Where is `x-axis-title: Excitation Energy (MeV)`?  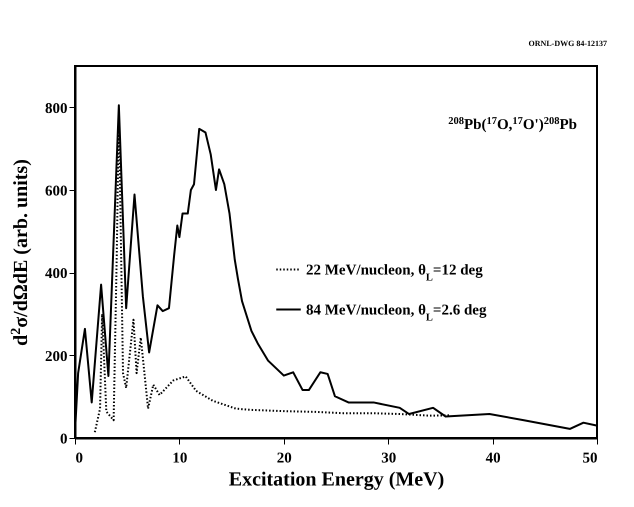
x-axis-title: Excitation Energy (MeV) is located at coordinates (336, 479).